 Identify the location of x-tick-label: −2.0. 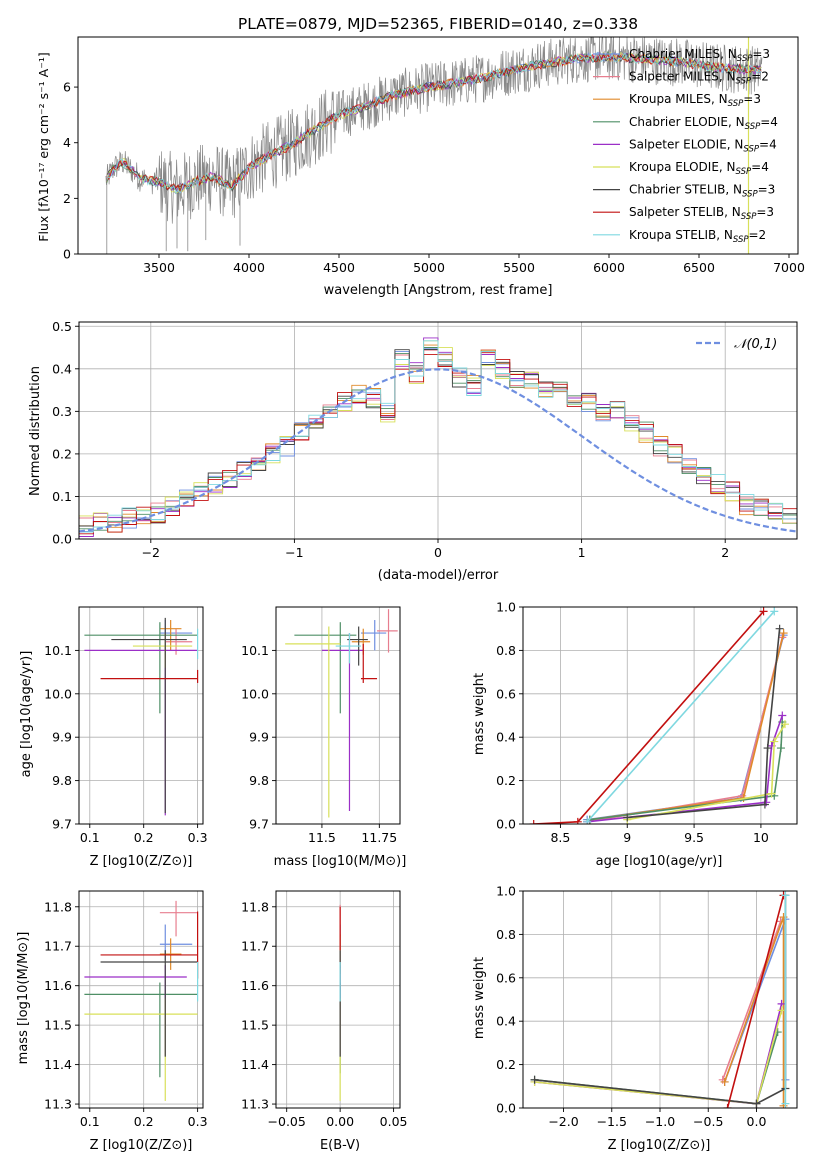
(563, 1121).